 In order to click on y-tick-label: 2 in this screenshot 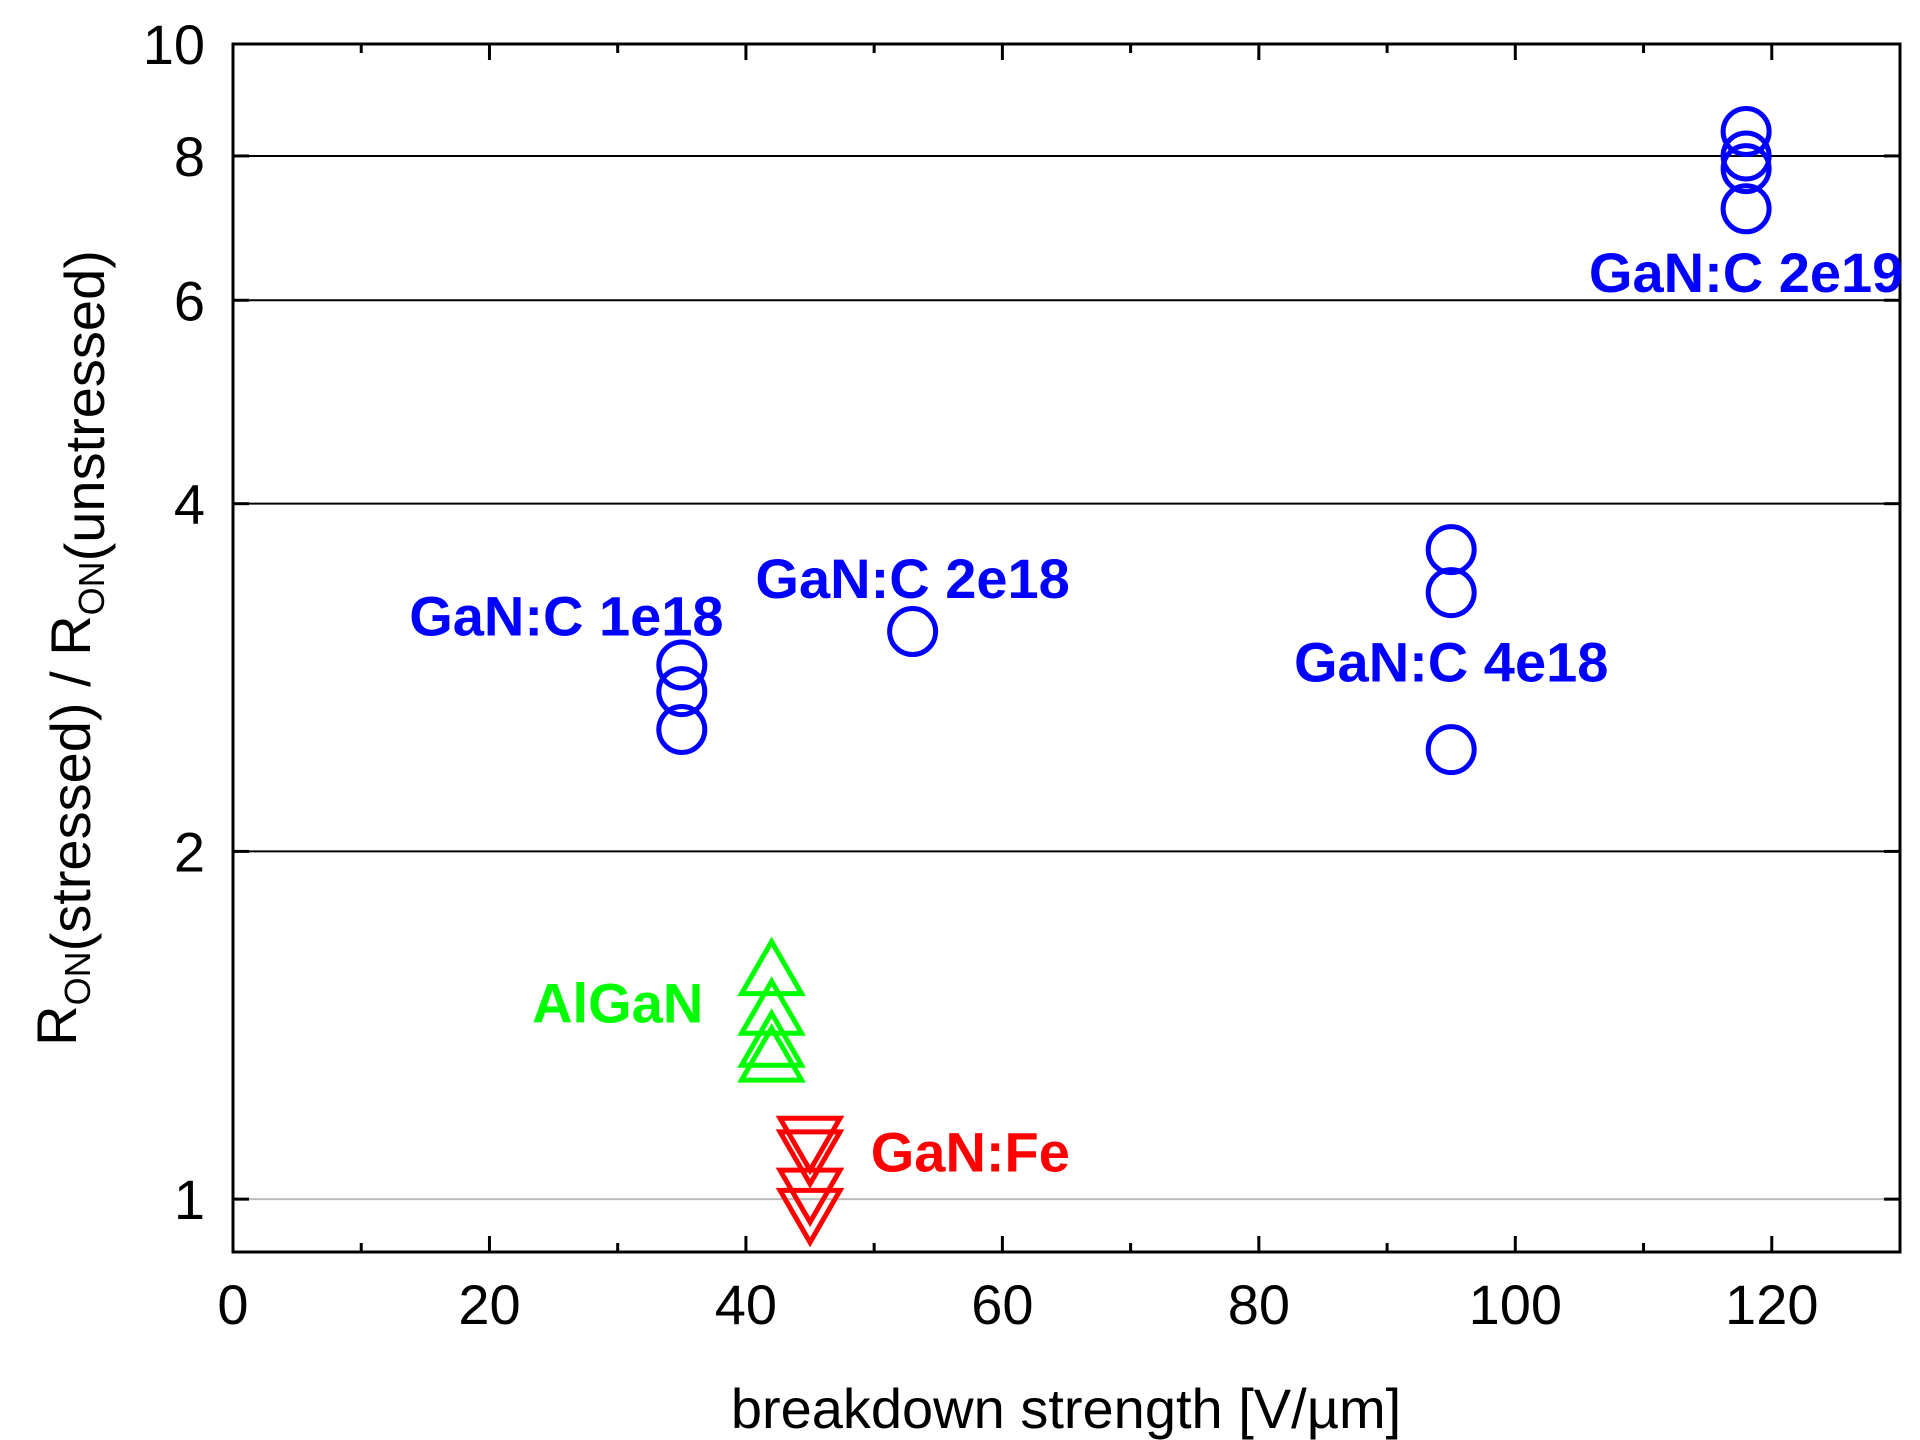, I will do `click(189, 851)`.